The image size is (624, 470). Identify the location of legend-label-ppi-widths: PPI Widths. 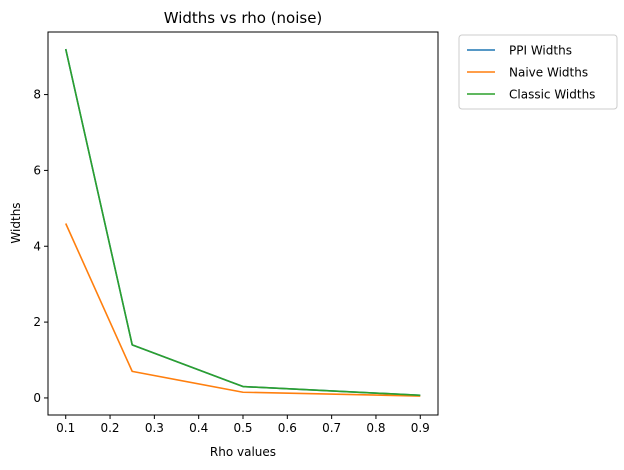
(540, 51).